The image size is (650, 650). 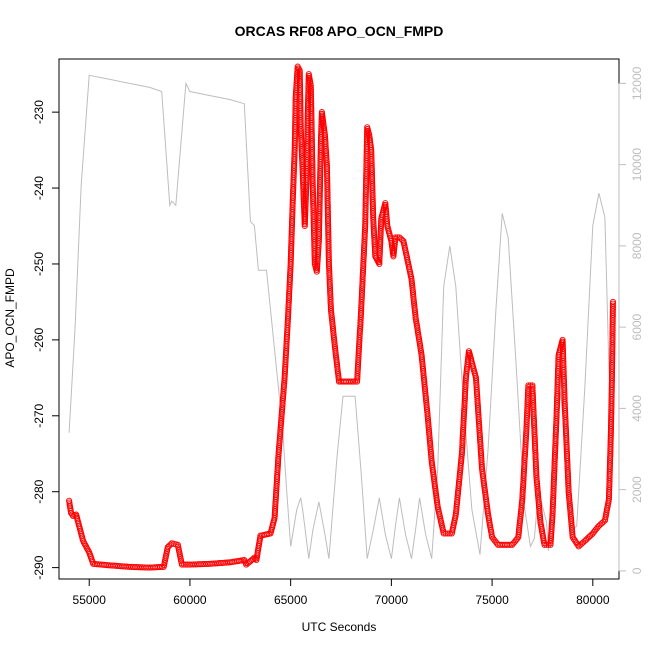 I want to click on y-tick-label: -260, so click(x=39, y=340).